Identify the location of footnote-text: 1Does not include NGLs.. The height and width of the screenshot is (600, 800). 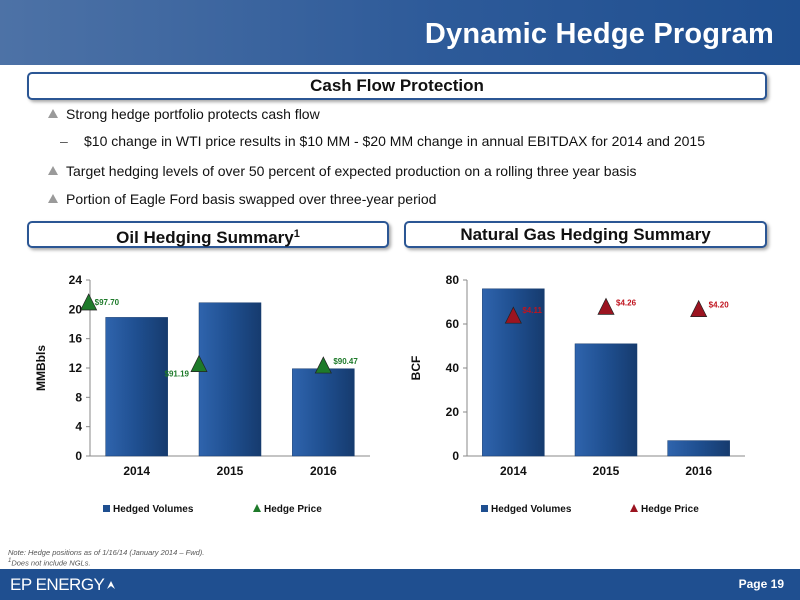
(49, 563).